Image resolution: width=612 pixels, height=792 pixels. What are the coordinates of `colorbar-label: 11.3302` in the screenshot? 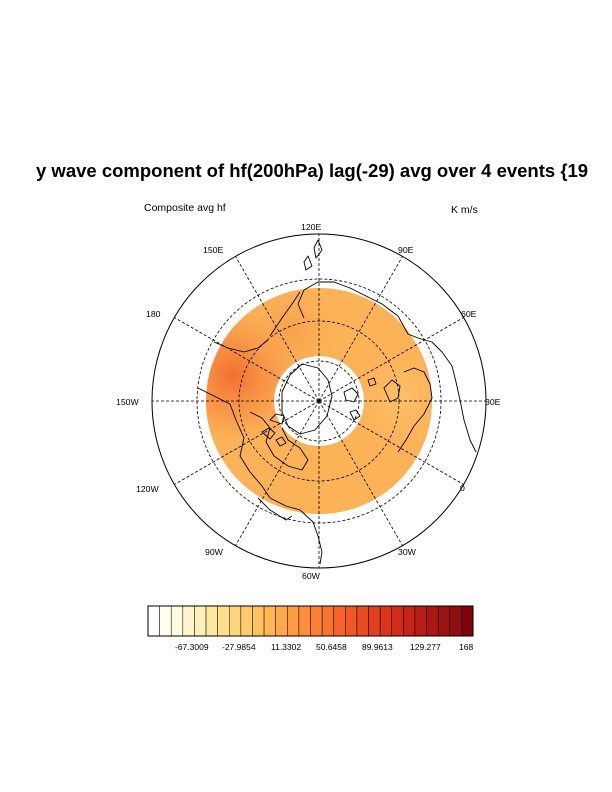 It's located at (286, 647).